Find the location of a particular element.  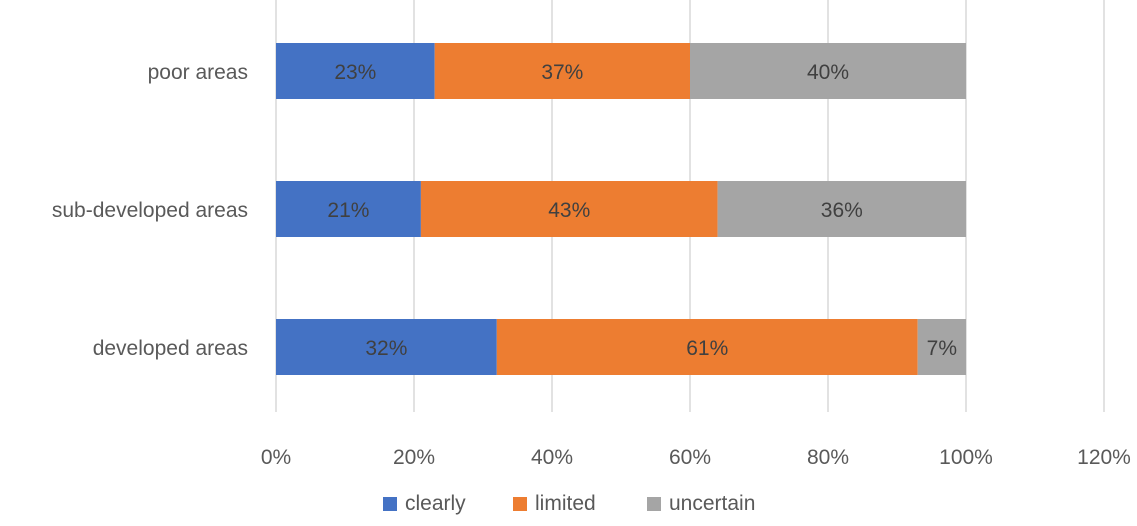

x-tick-label: 80% is located at coordinates (828, 457).